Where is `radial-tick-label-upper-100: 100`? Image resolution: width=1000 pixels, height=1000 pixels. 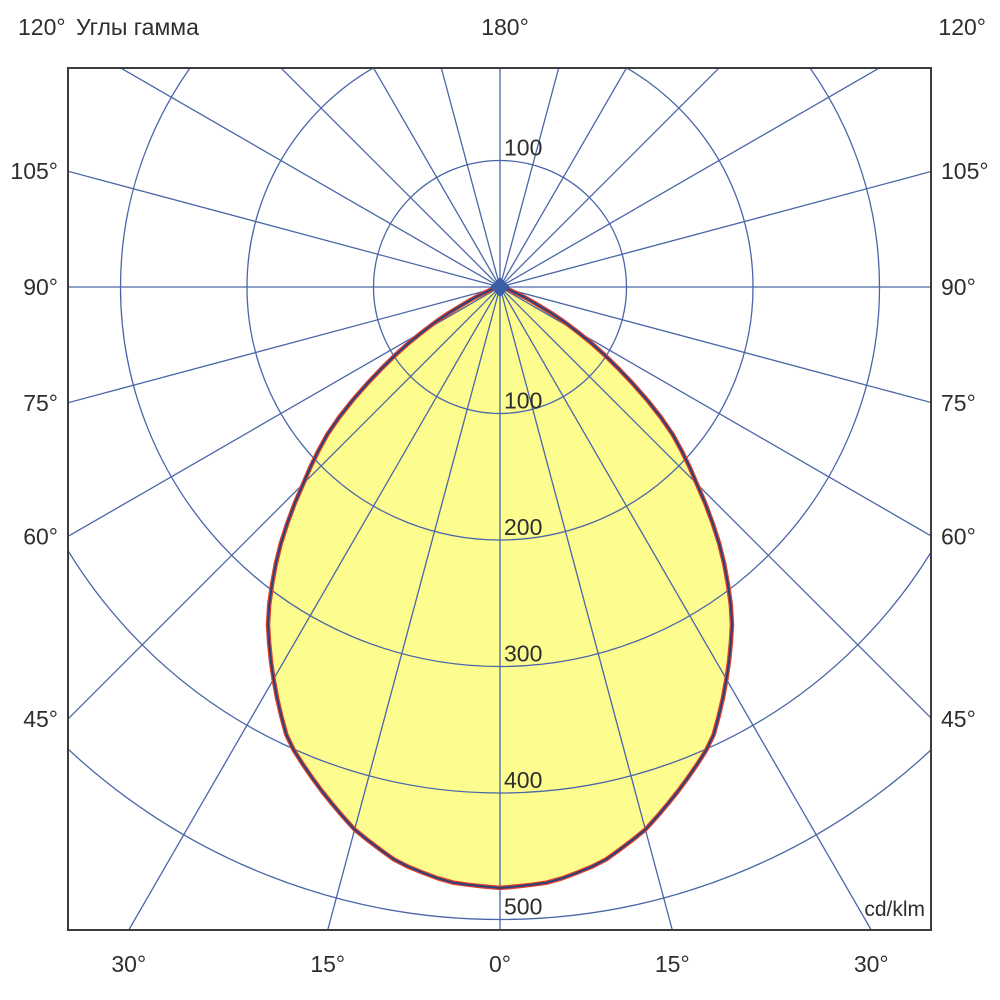
radial-tick-label-upper-100: 100 is located at coordinates (523, 148).